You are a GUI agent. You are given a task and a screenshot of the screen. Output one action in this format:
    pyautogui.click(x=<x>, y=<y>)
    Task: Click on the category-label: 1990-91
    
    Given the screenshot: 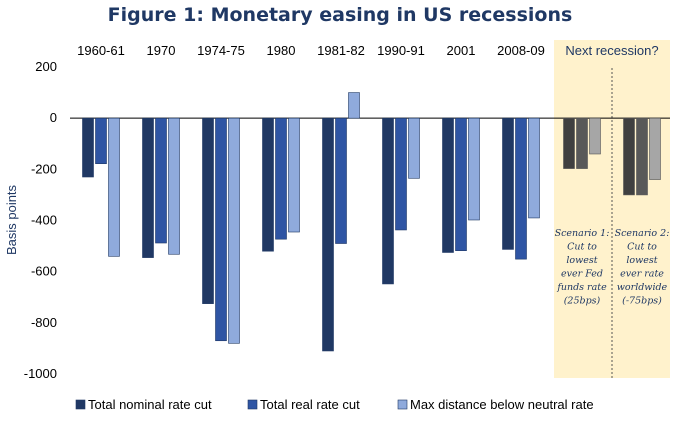 What is the action you would take?
    pyautogui.click(x=401, y=50)
    